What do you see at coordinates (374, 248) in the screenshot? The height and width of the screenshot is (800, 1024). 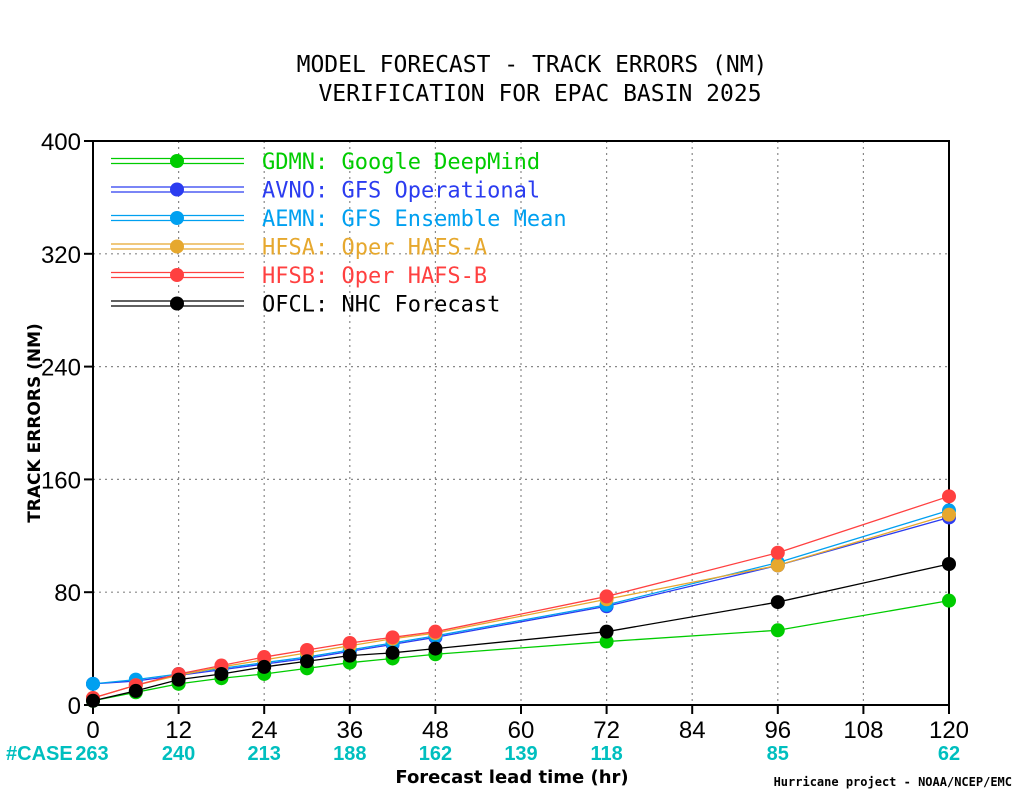 I see `legend-label: HFSA: Oper HAFS-A` at bounding box center [374, 248].